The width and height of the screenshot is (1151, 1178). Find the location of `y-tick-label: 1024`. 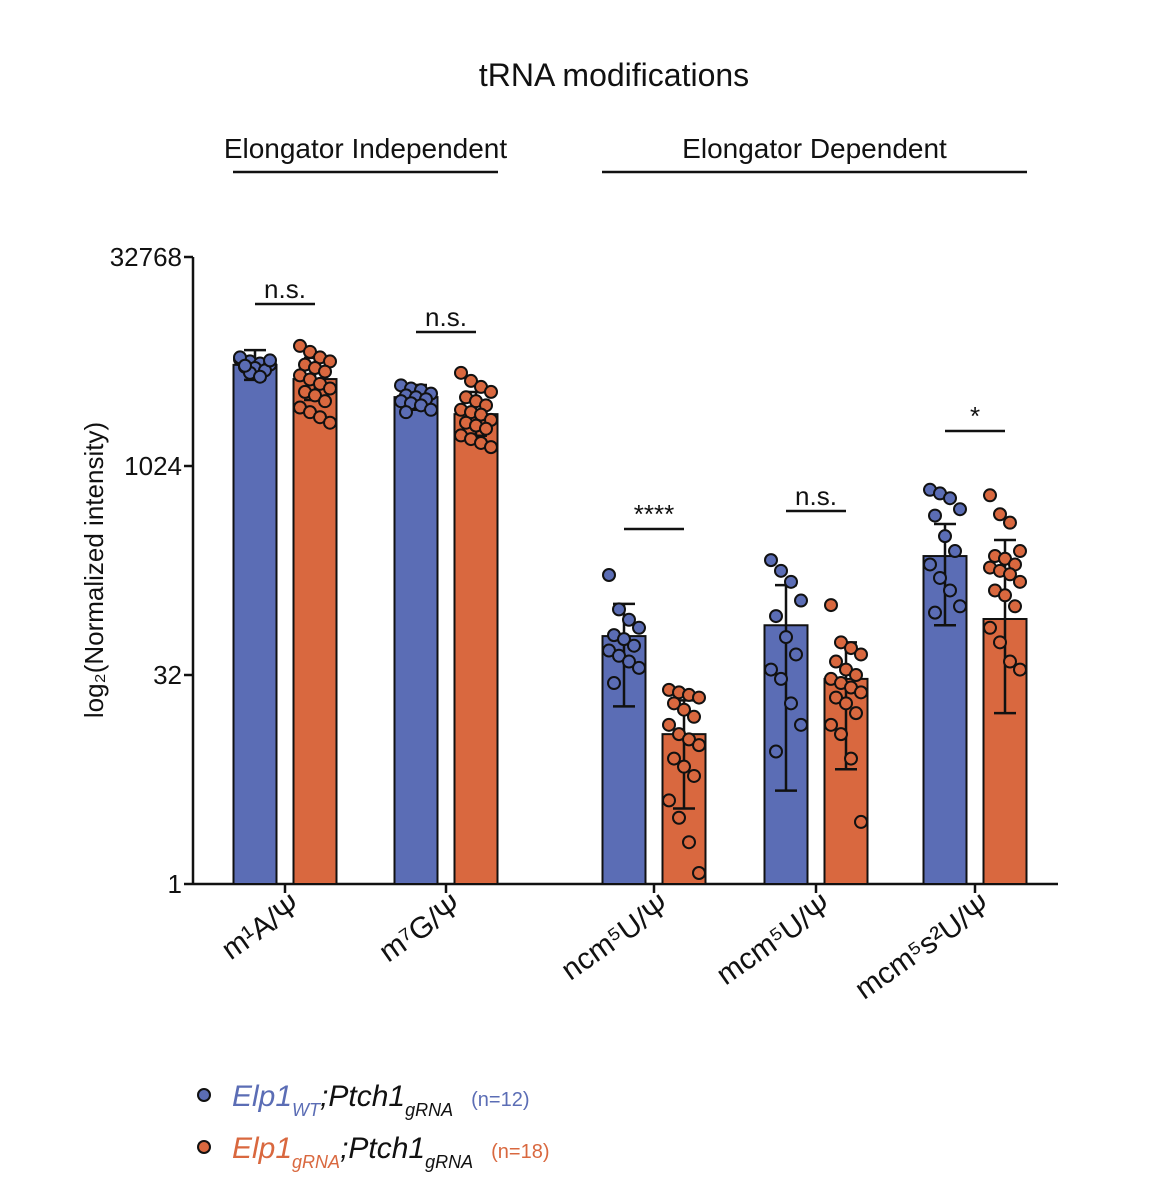

y-tick-label: 1024 is located at coordinates (153, 466).